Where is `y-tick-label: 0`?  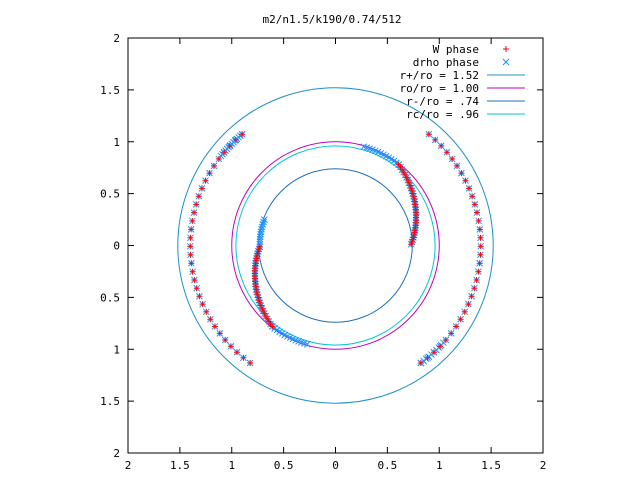 y-tick-label: 0 is located at coordinates (116, 246).